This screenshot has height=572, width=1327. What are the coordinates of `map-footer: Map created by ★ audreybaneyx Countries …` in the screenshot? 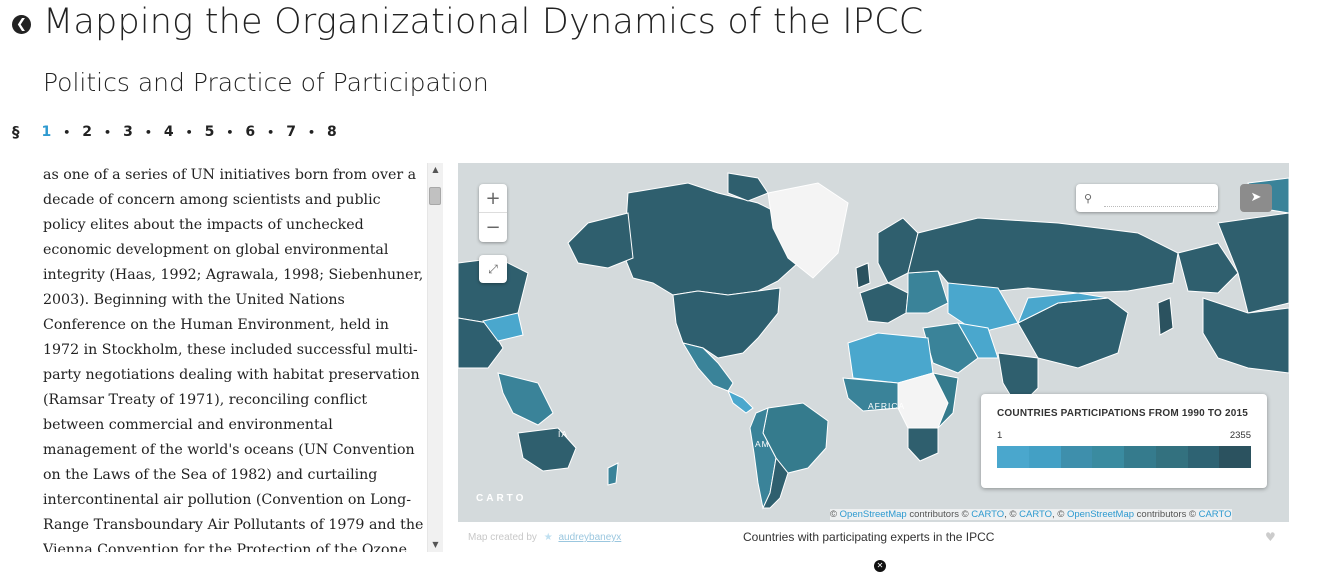 It's located at (873, 539).